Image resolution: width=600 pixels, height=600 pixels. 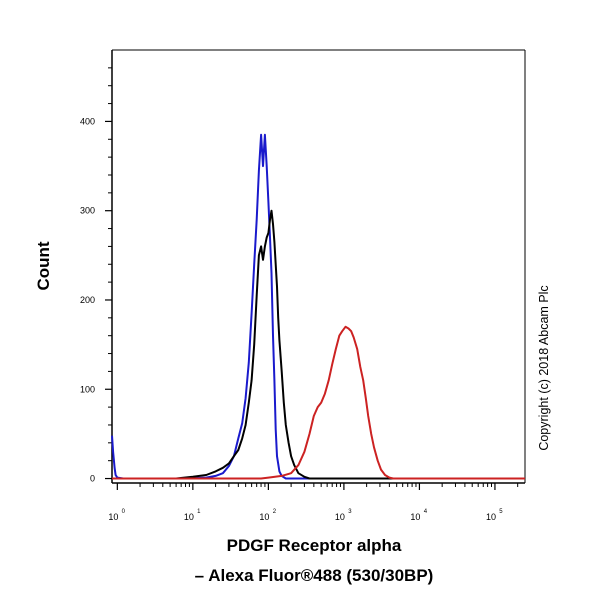 I want to click on x-axis-ticks: 10 0 10 1 10 2 10 3 10 4 10 5, so click(x=313, y=502).